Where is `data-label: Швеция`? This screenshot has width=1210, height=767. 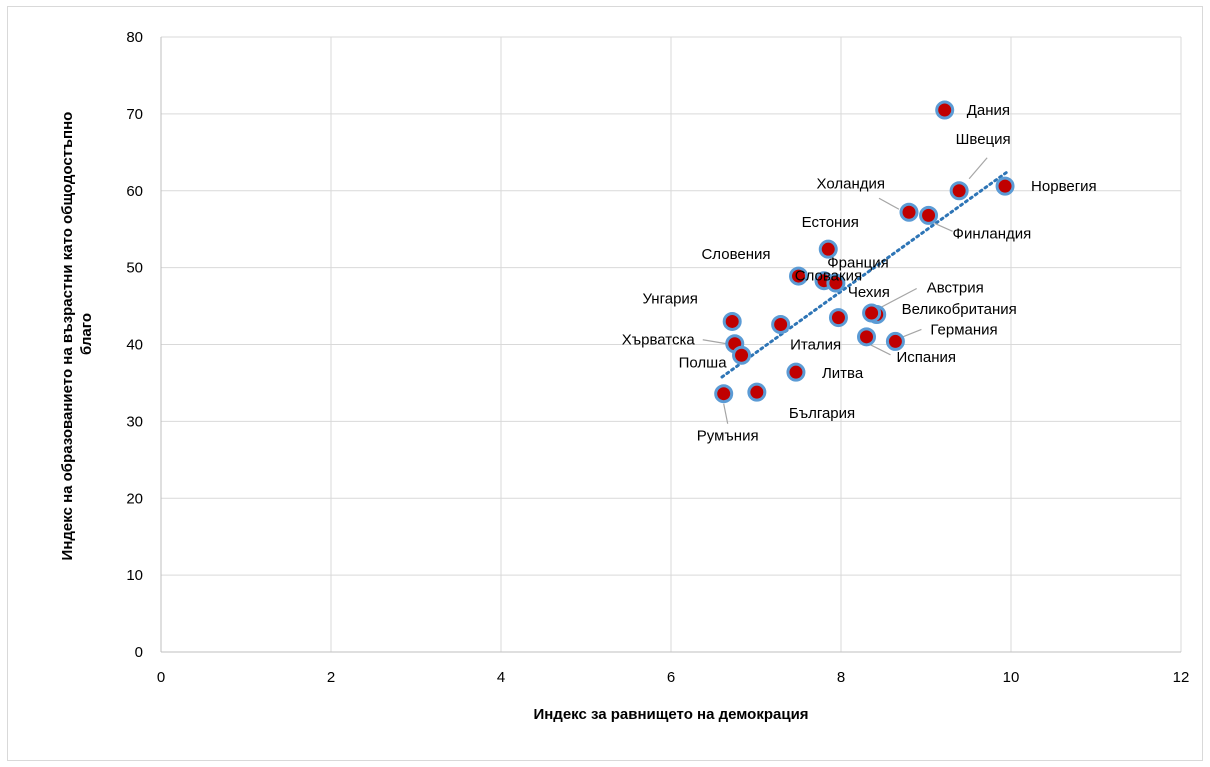 data-label: Швеция is located at coordinates (983, 139).